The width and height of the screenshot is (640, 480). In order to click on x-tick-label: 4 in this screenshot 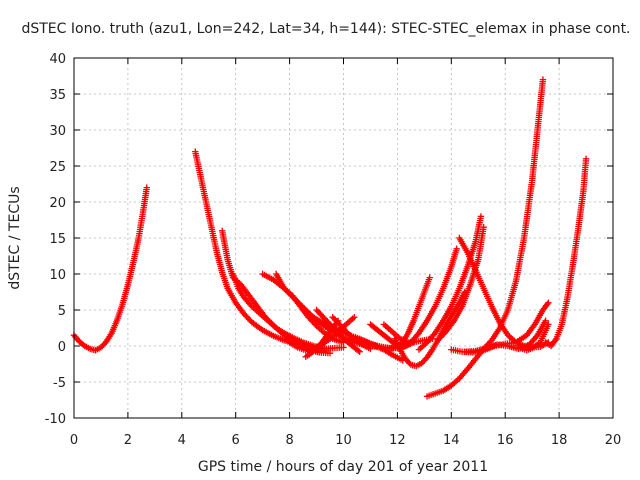, I will do `click(182, 440)`.